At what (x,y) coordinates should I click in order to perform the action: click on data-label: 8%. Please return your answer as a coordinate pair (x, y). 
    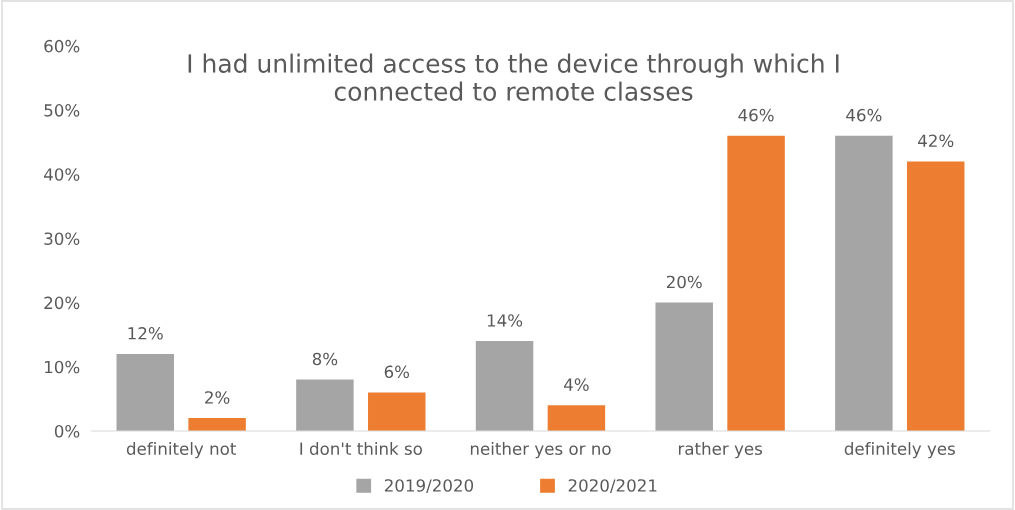
    Looking at the image, I should click on (325, 359).